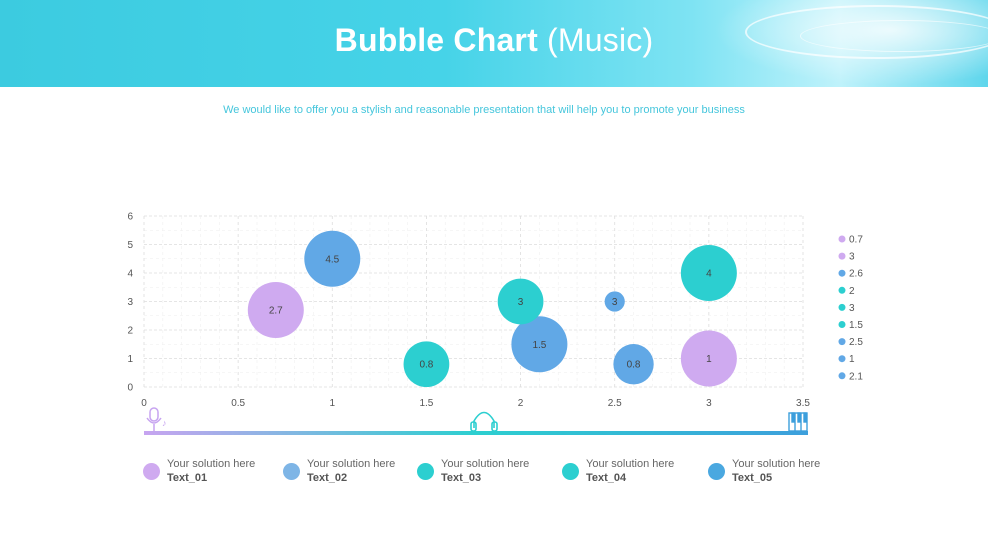  Describe the element at coordinates (492, 309) in the screenshot. I see `bubbles: 2.7 1 4.5 1.5 0.8 3 0.8 3 4` at that location.